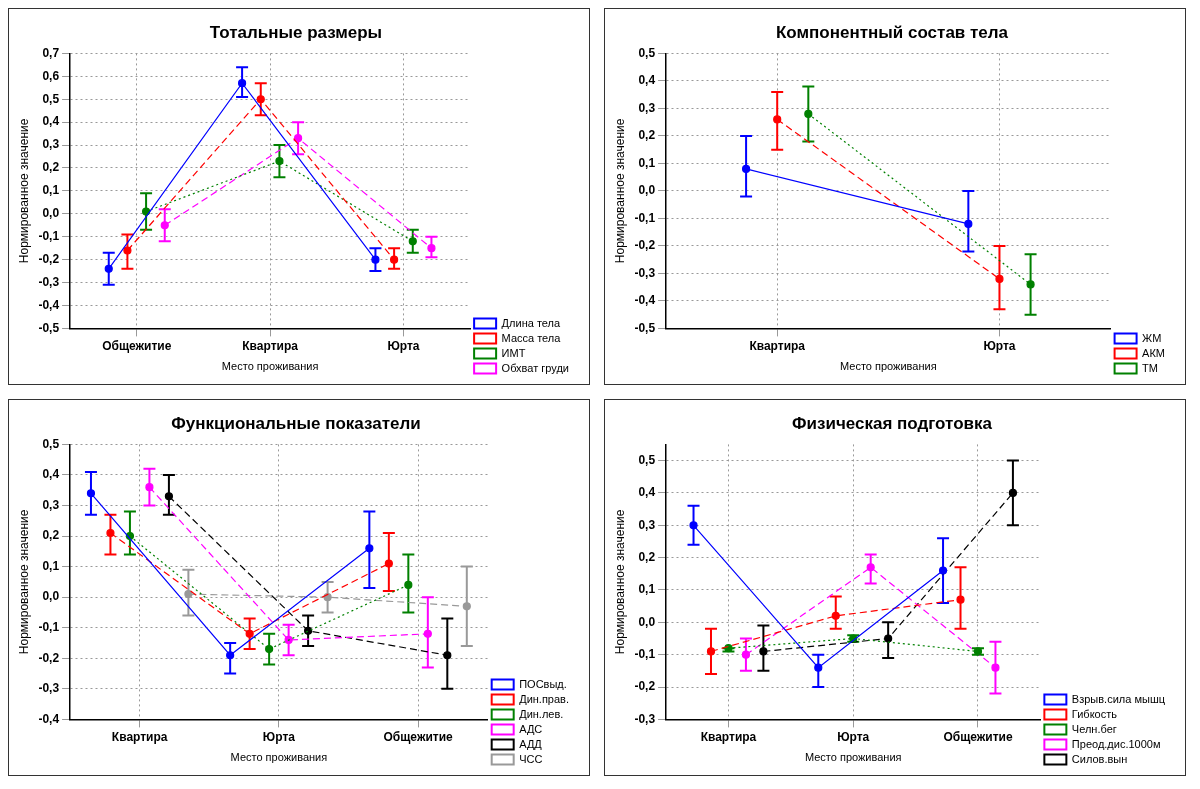 The width and height of the screenshot is (1200, 789). I want to click on legend-label: Силов.вын, so click(1099, 758).